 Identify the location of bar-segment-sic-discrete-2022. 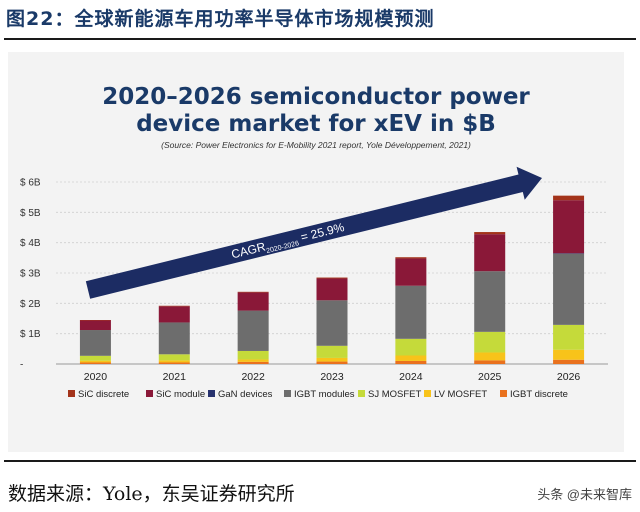
(253, 292).